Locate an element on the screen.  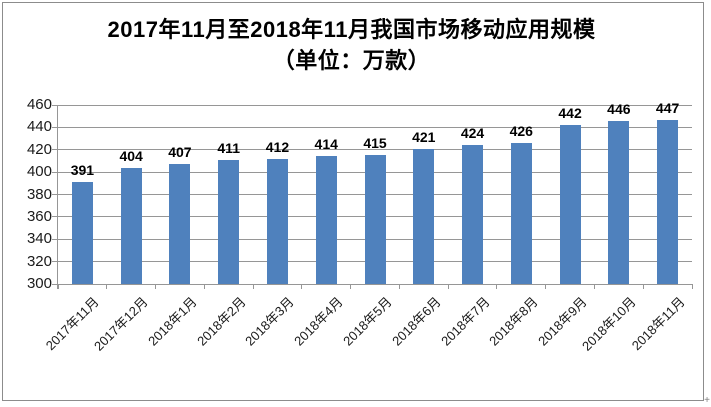
y-axis-tick-label: 320 is located at coordinates (39, 261).